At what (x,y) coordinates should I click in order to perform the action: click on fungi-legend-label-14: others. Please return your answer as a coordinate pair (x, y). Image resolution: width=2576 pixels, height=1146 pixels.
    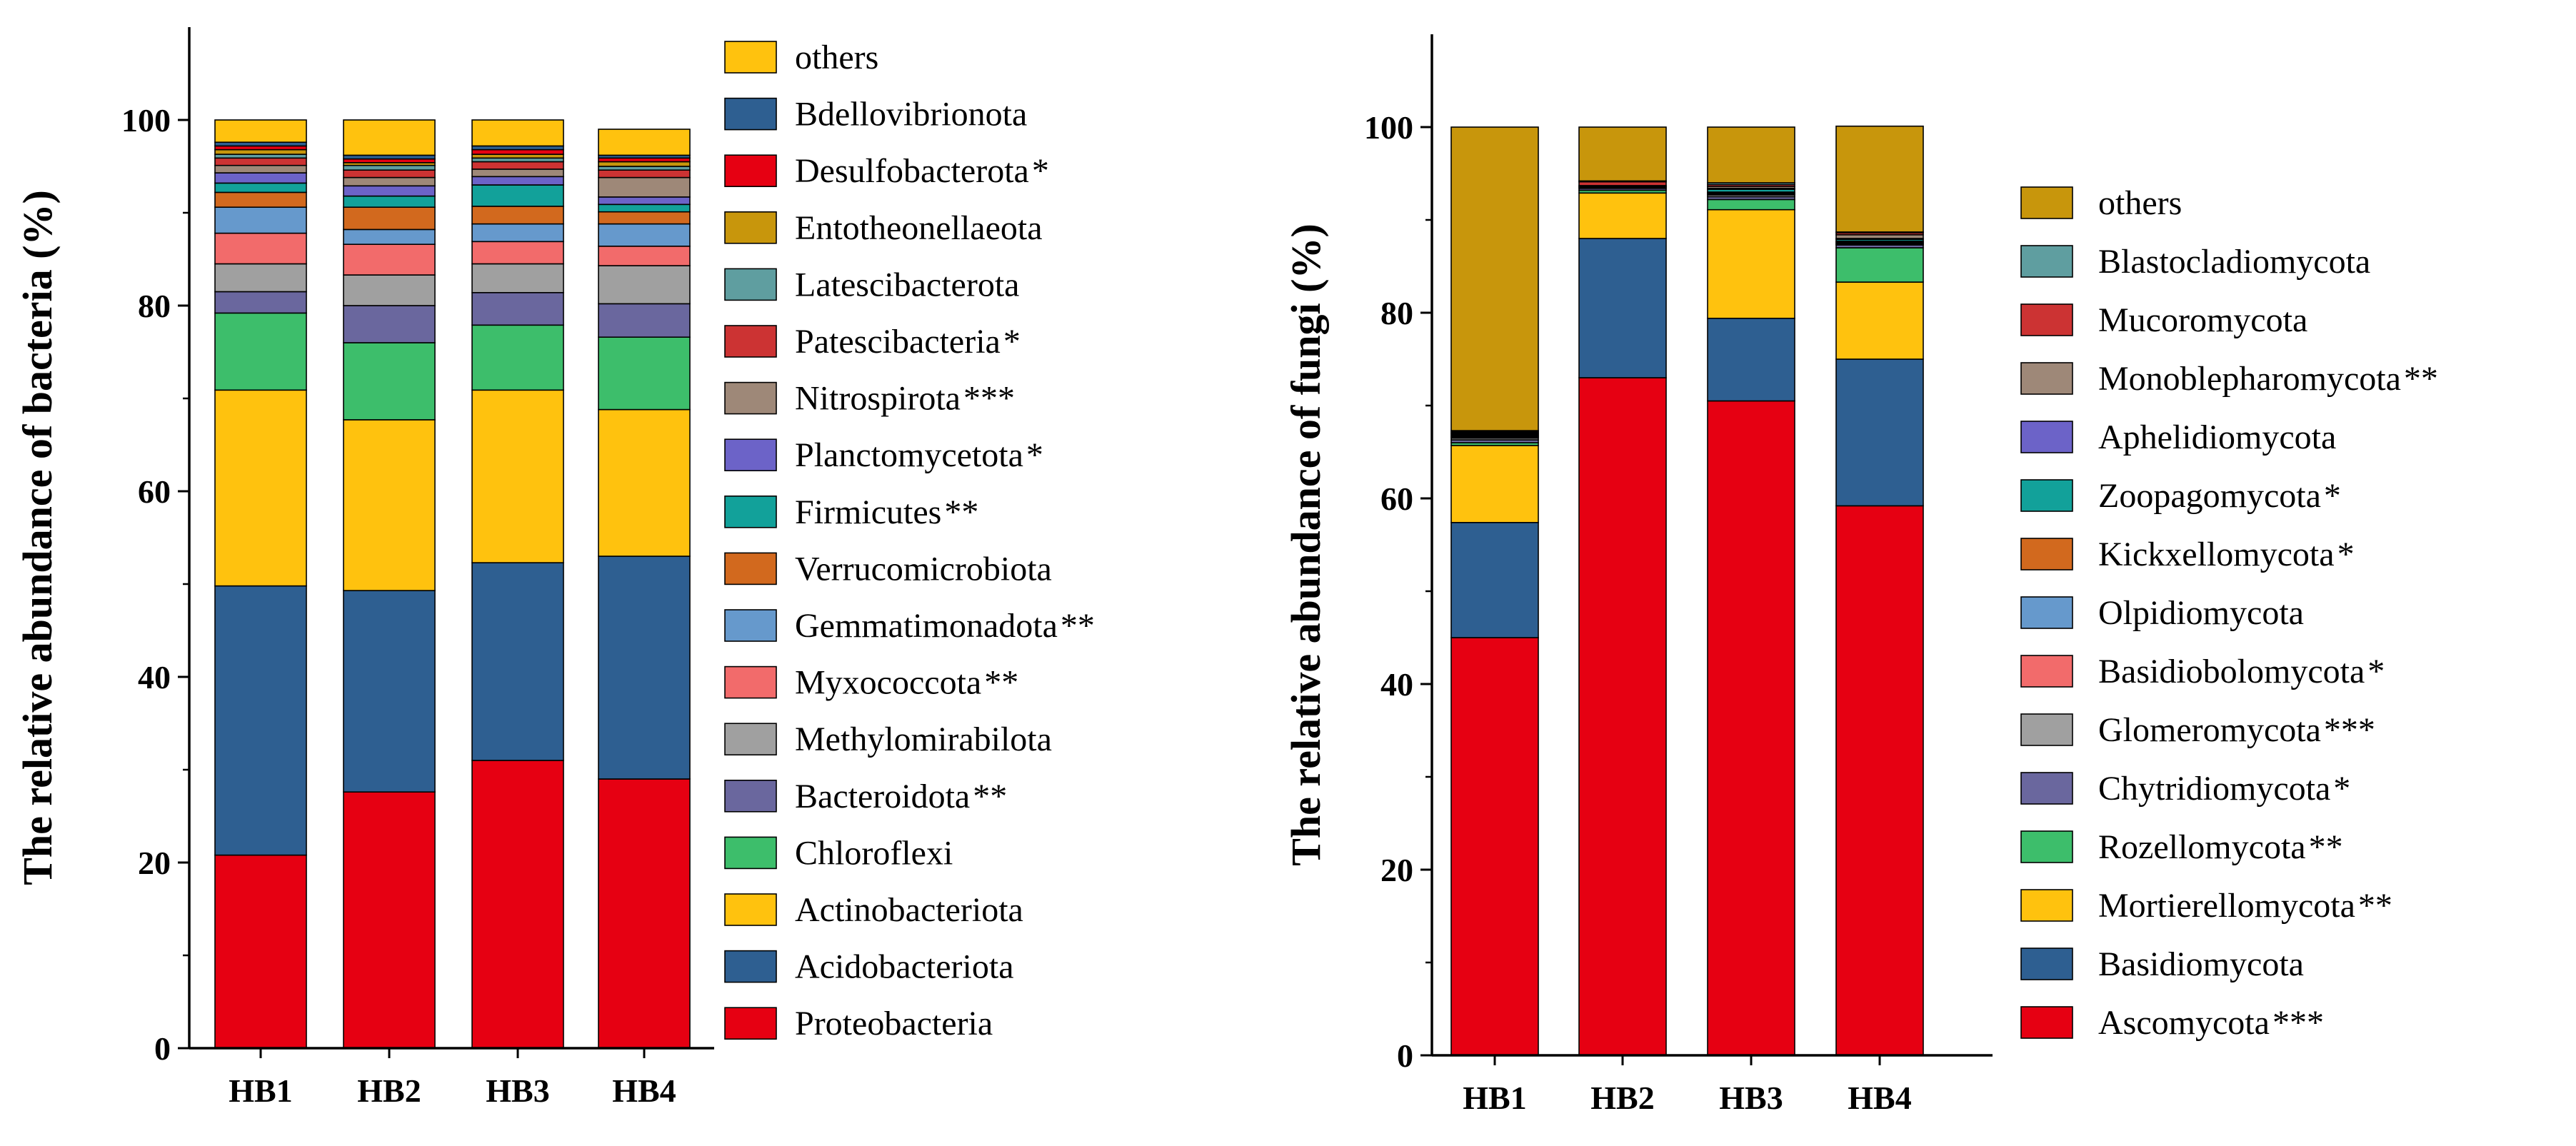
    Looking at the image, I should click on (2140, 203).